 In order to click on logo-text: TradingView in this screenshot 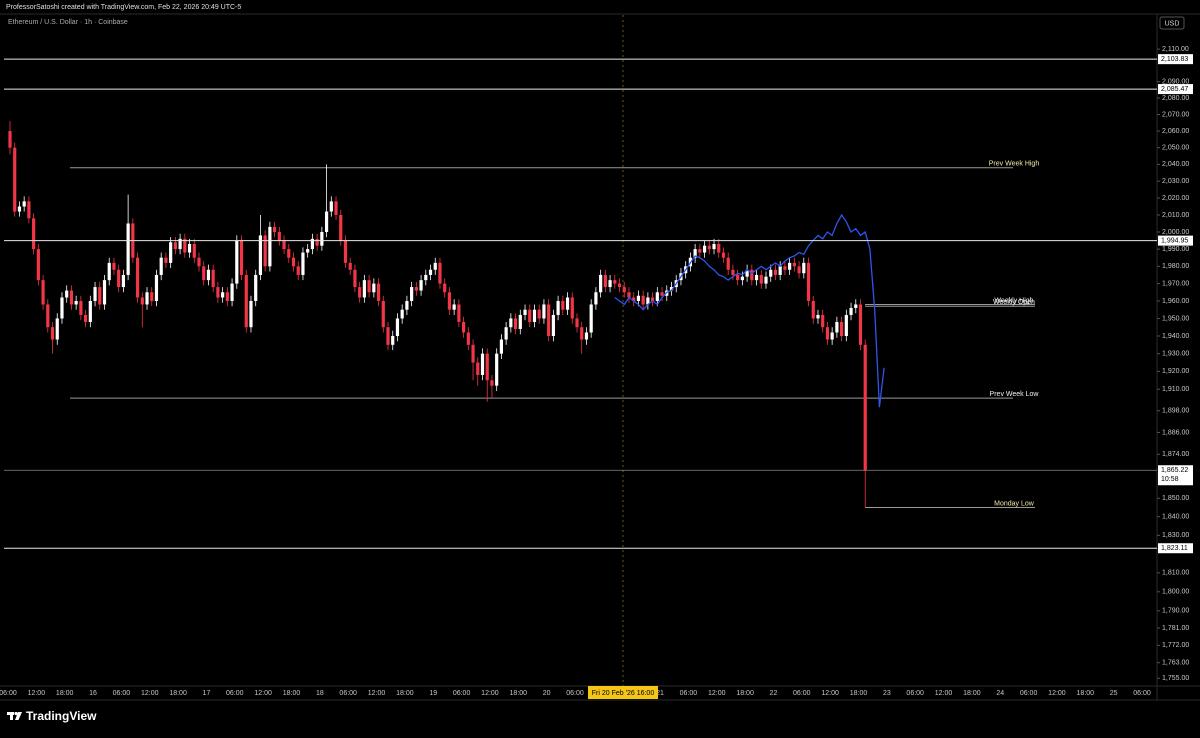, I will do `click(61, 716)`.